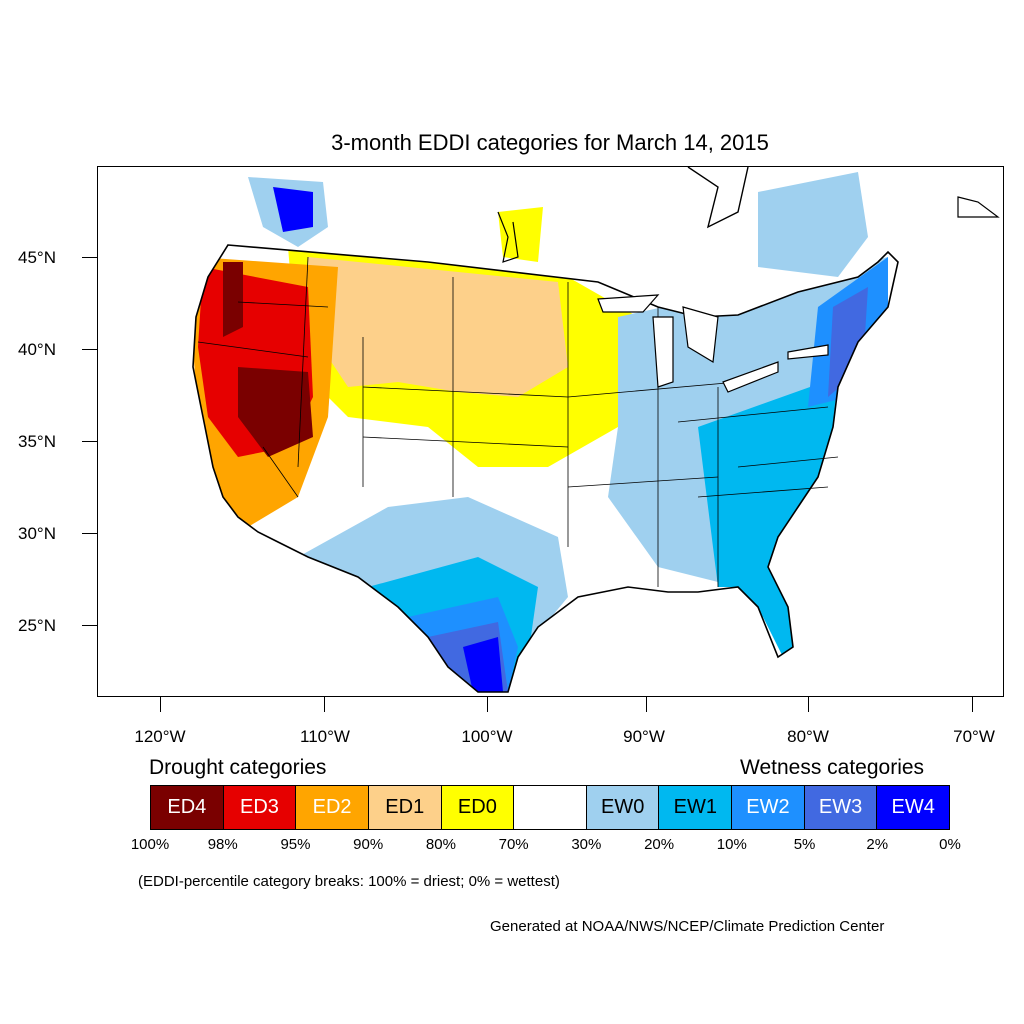 Image resolution: width=1024 pixels, height=1024 pixels. I want to click on legend-swatch-ew4: EW4, so click(913, 807).